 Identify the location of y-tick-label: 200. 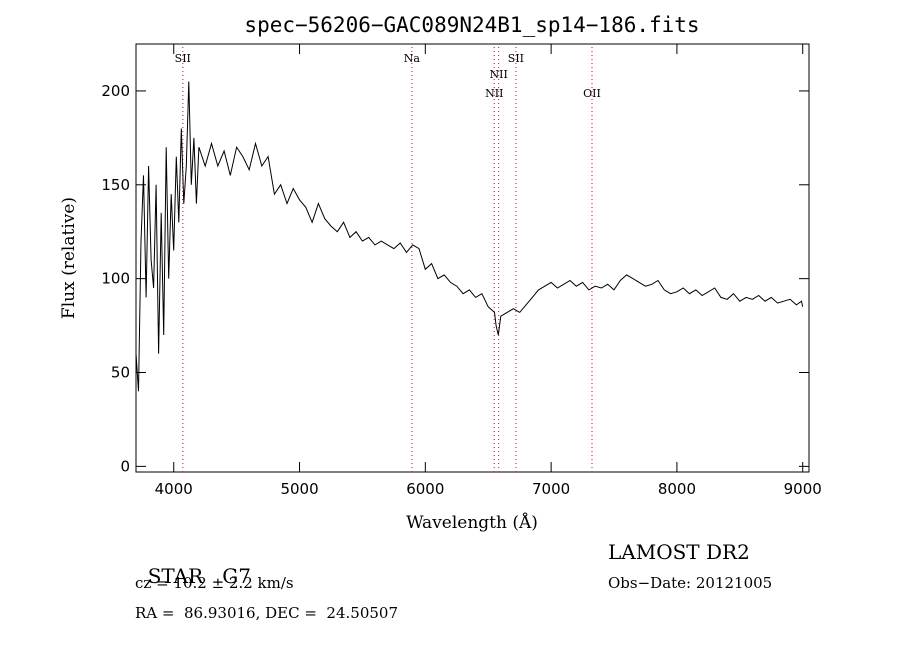
(115, 91).